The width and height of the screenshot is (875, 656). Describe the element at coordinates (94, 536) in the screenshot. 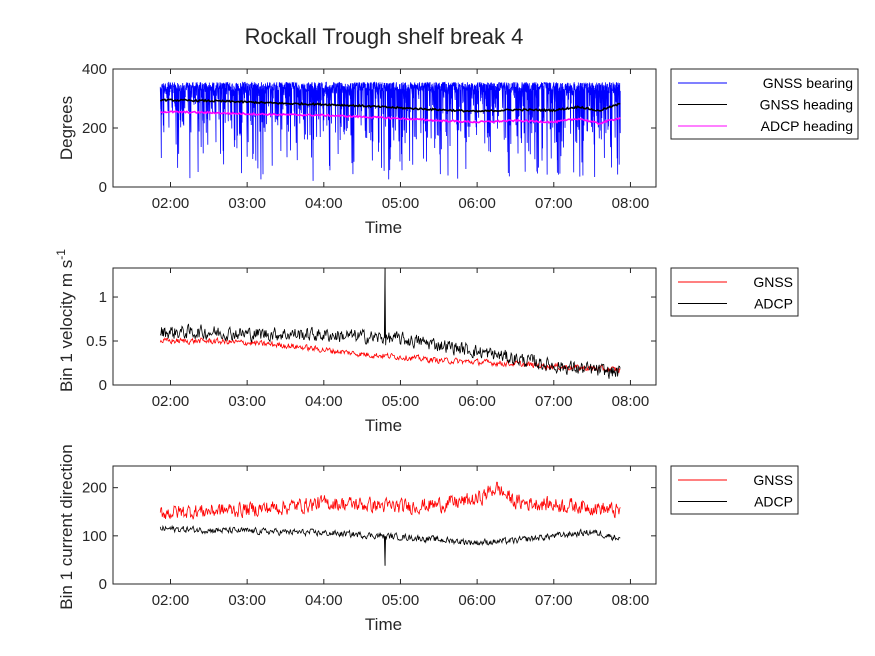

I see `y-tick-label: 100` at that location.